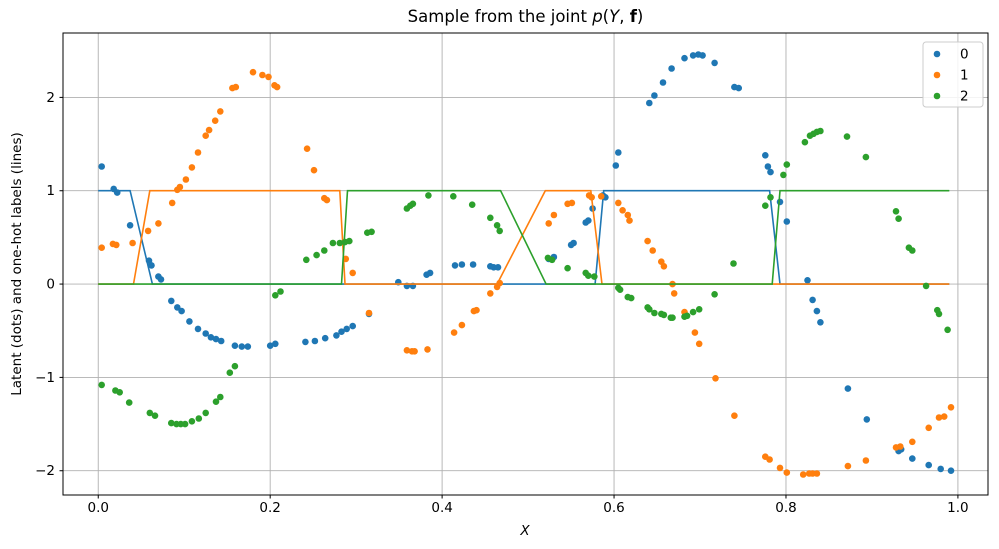 This screenshot has height=549, width=999. What do you see at coordinates (45, 378) in the screenshot?
I see `y-tick-label: −1` at bounding box center [45, 378].